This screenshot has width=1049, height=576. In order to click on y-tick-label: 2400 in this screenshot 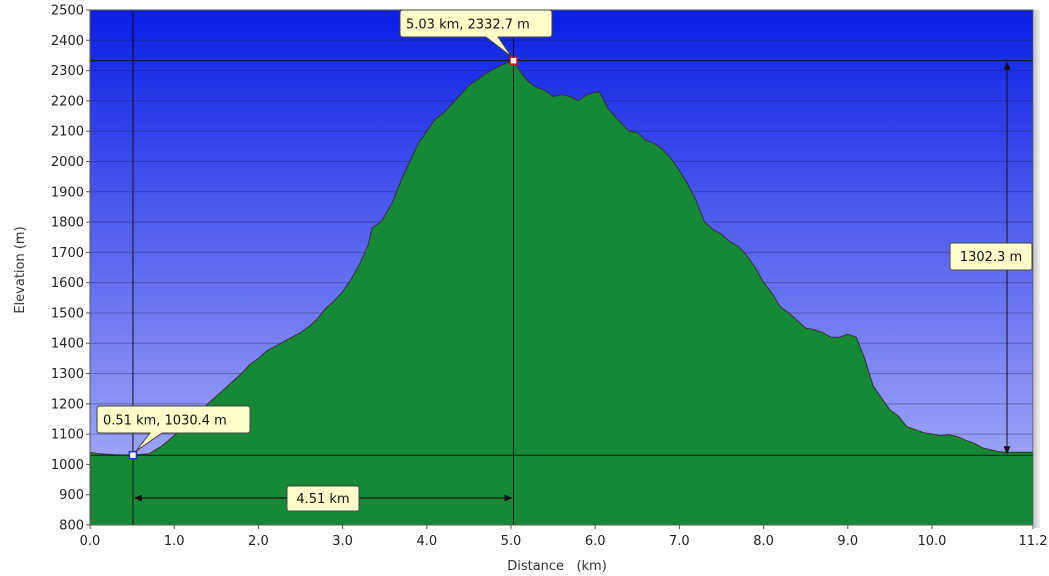, I will do `click(67, 41)`.